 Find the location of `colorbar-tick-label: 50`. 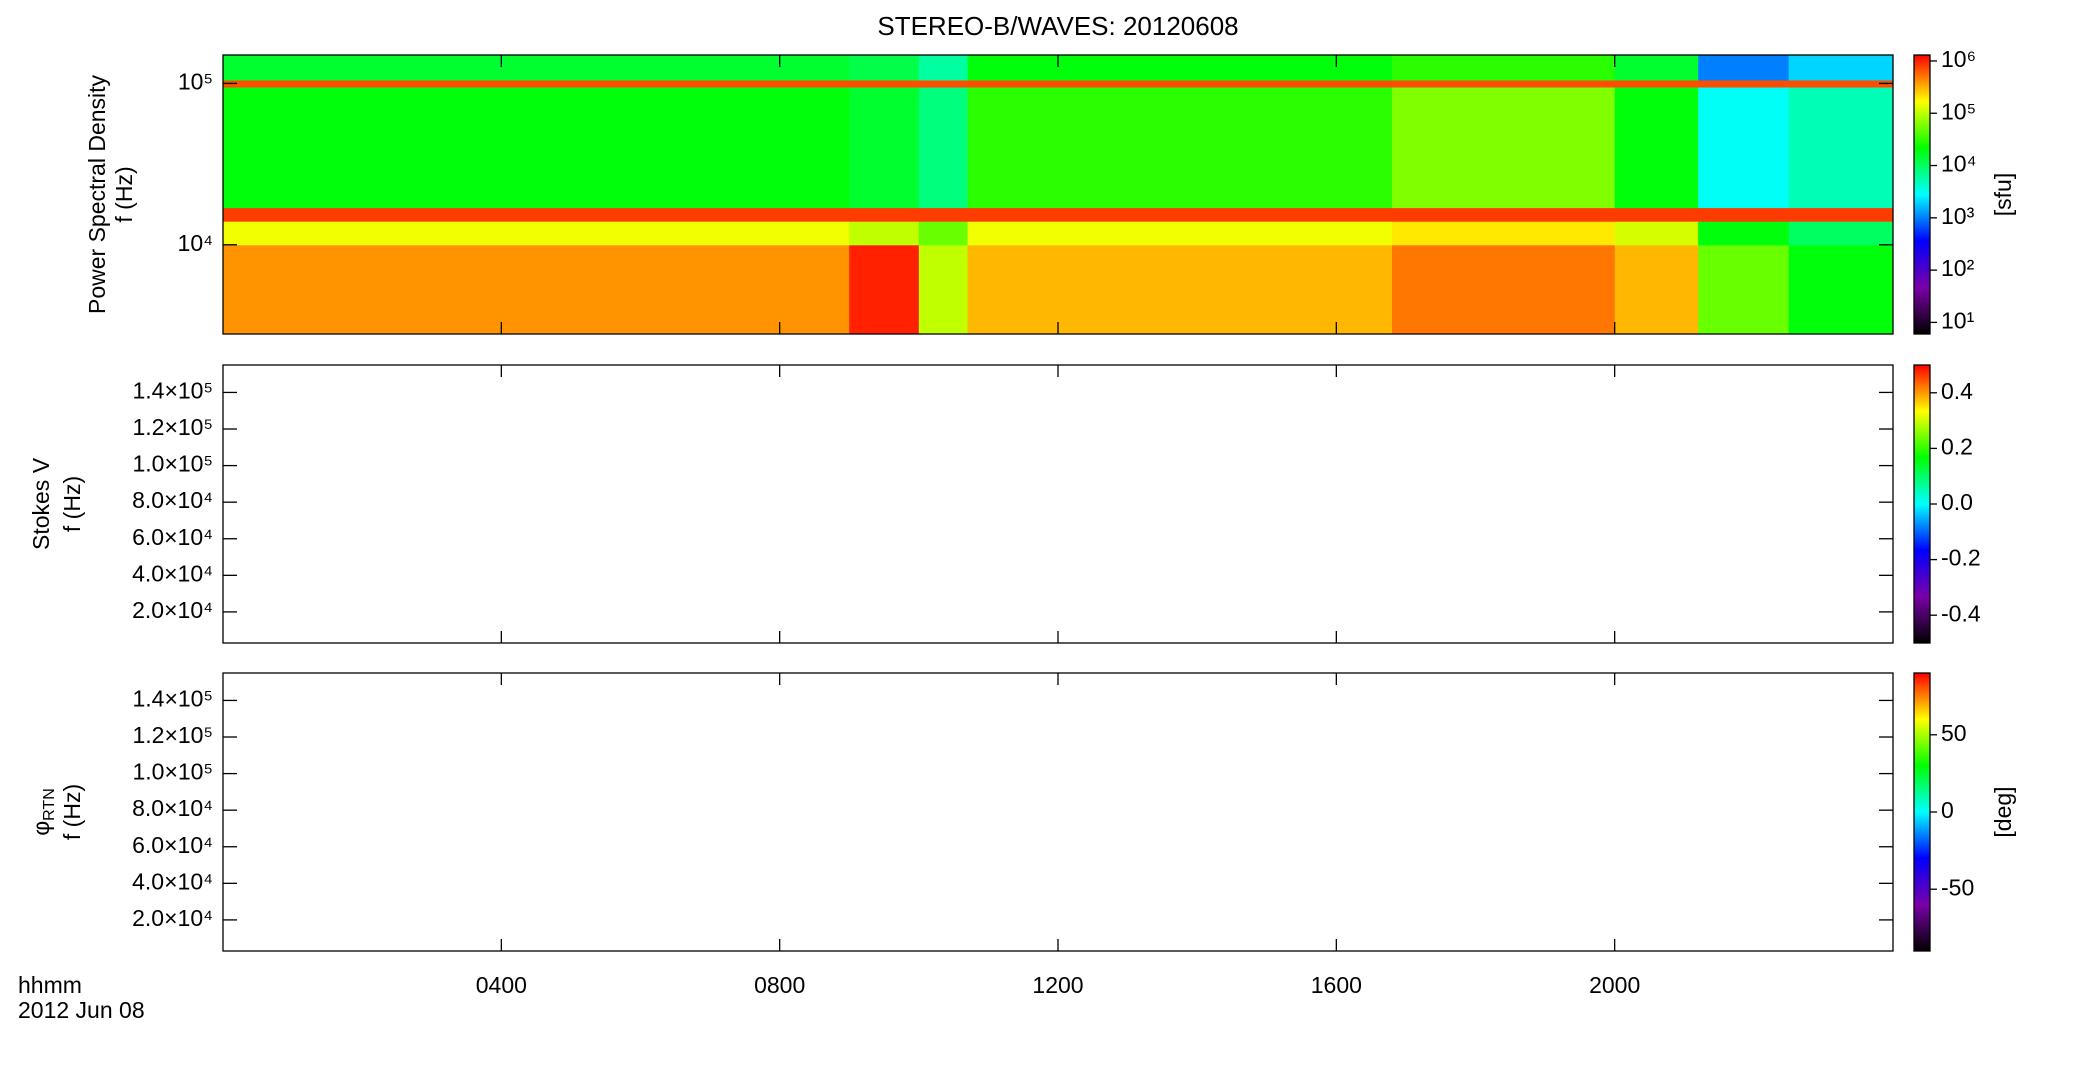

colorbar-tick-label: 50 is located at coordinates (1954, 733).